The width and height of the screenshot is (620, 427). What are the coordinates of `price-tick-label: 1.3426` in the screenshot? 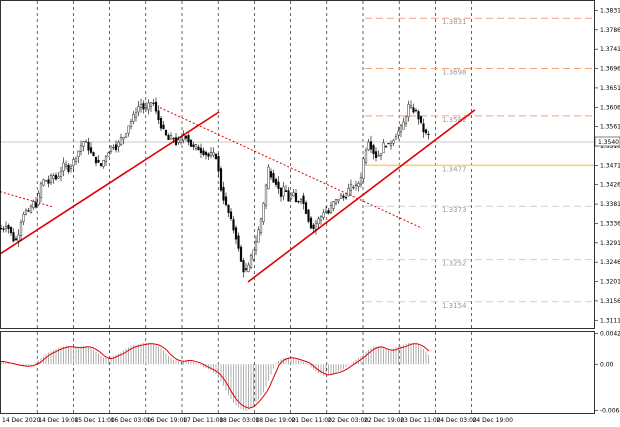 It's located at (610, 185).